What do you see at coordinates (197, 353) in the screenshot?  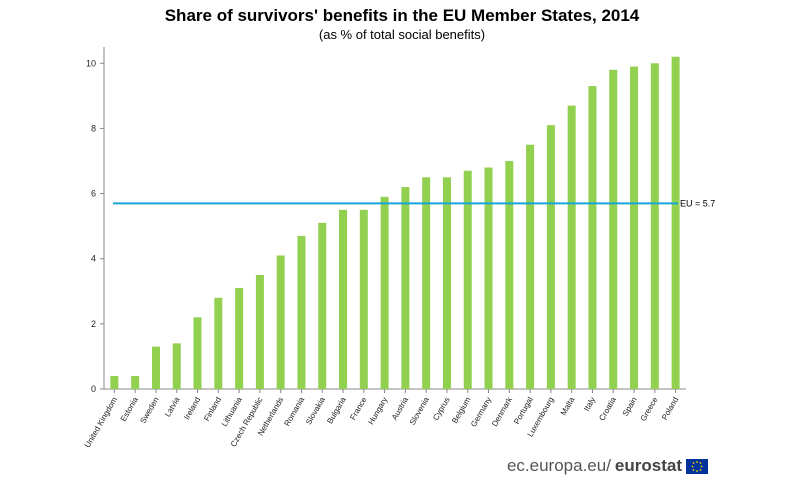 I see `bar-ireland` at bounding box center [197, 353].